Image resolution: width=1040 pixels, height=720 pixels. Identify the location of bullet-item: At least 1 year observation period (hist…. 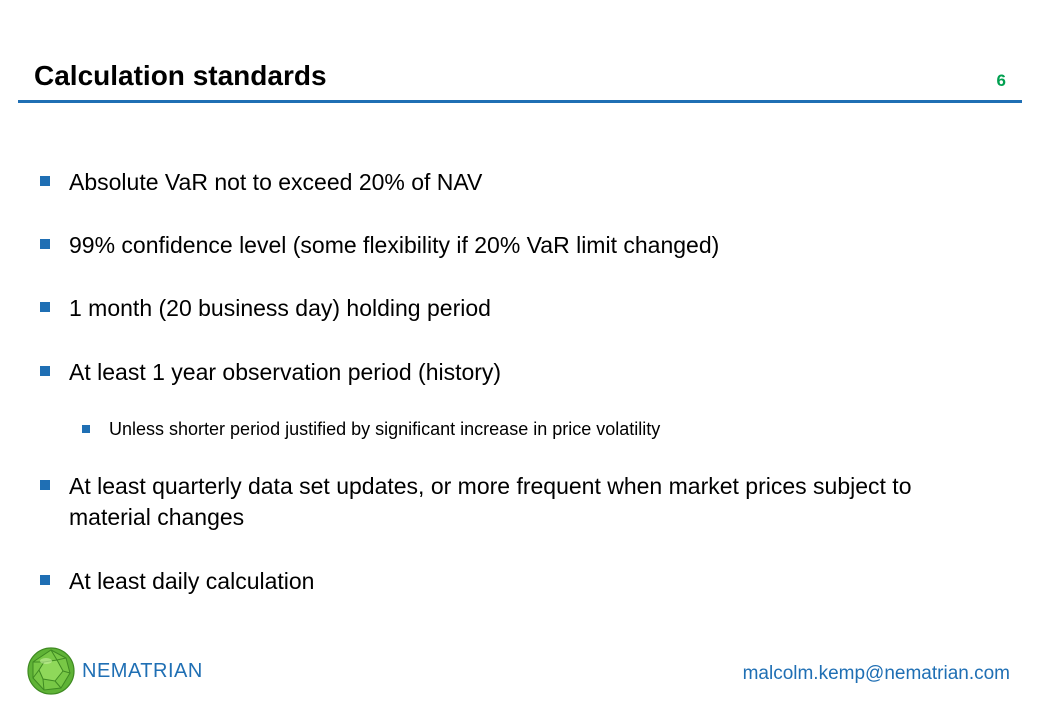
(500, 372).